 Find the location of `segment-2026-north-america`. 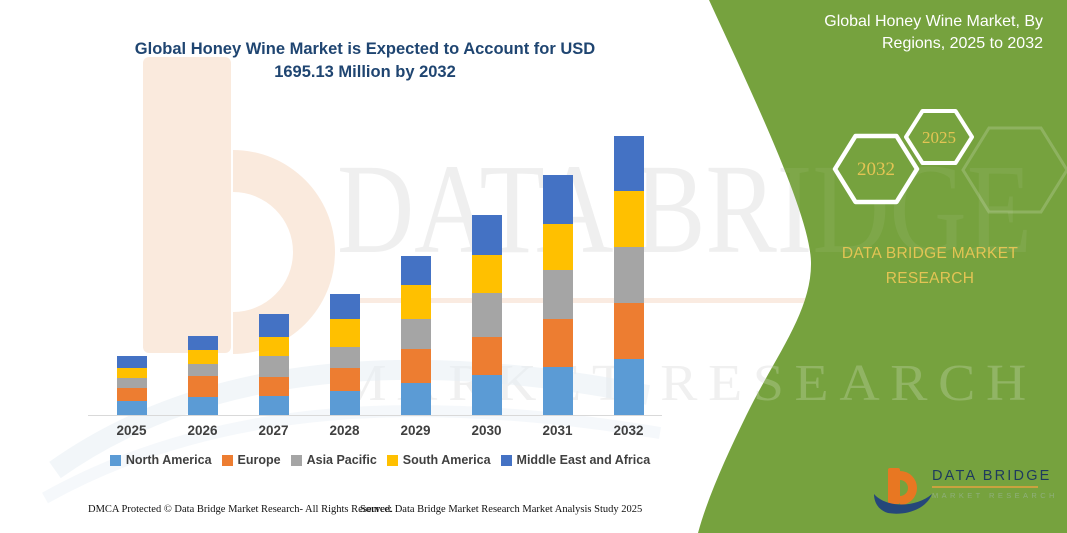

segment-2026-north-america is located at coordinates (202, 406).